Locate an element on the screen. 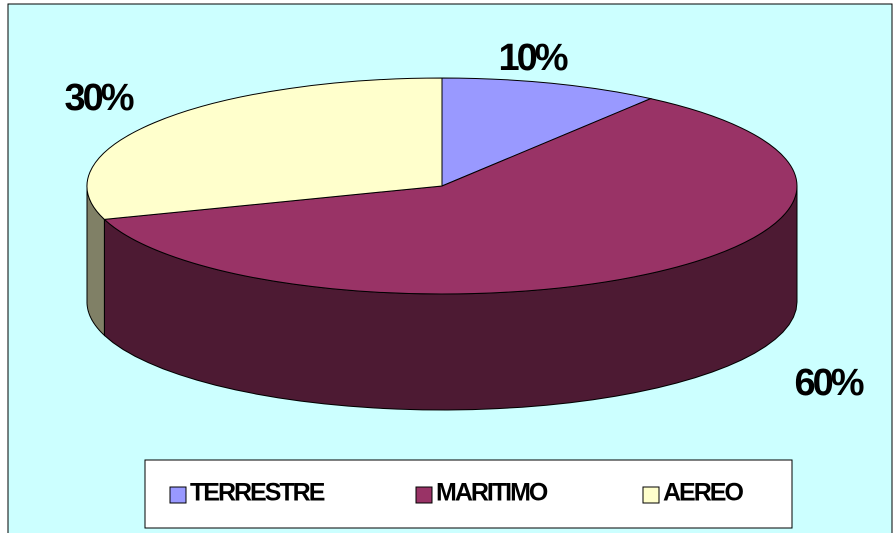 The width and height of the screenshot is (893, 533). data-label: 10% is located at coordinates (532, 58).